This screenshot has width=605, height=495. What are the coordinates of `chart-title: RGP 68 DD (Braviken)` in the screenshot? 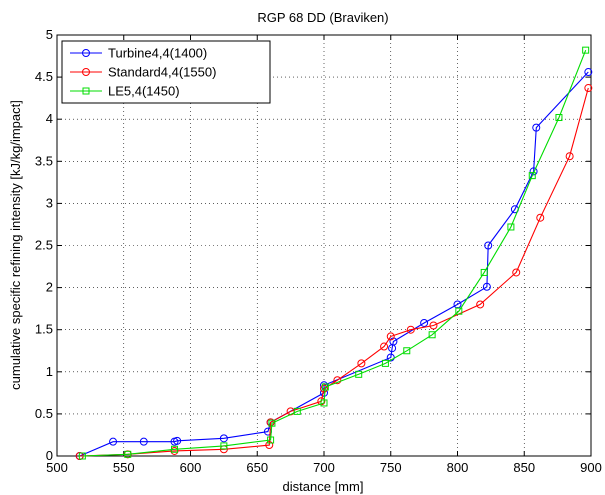 It's located at (322, 17).